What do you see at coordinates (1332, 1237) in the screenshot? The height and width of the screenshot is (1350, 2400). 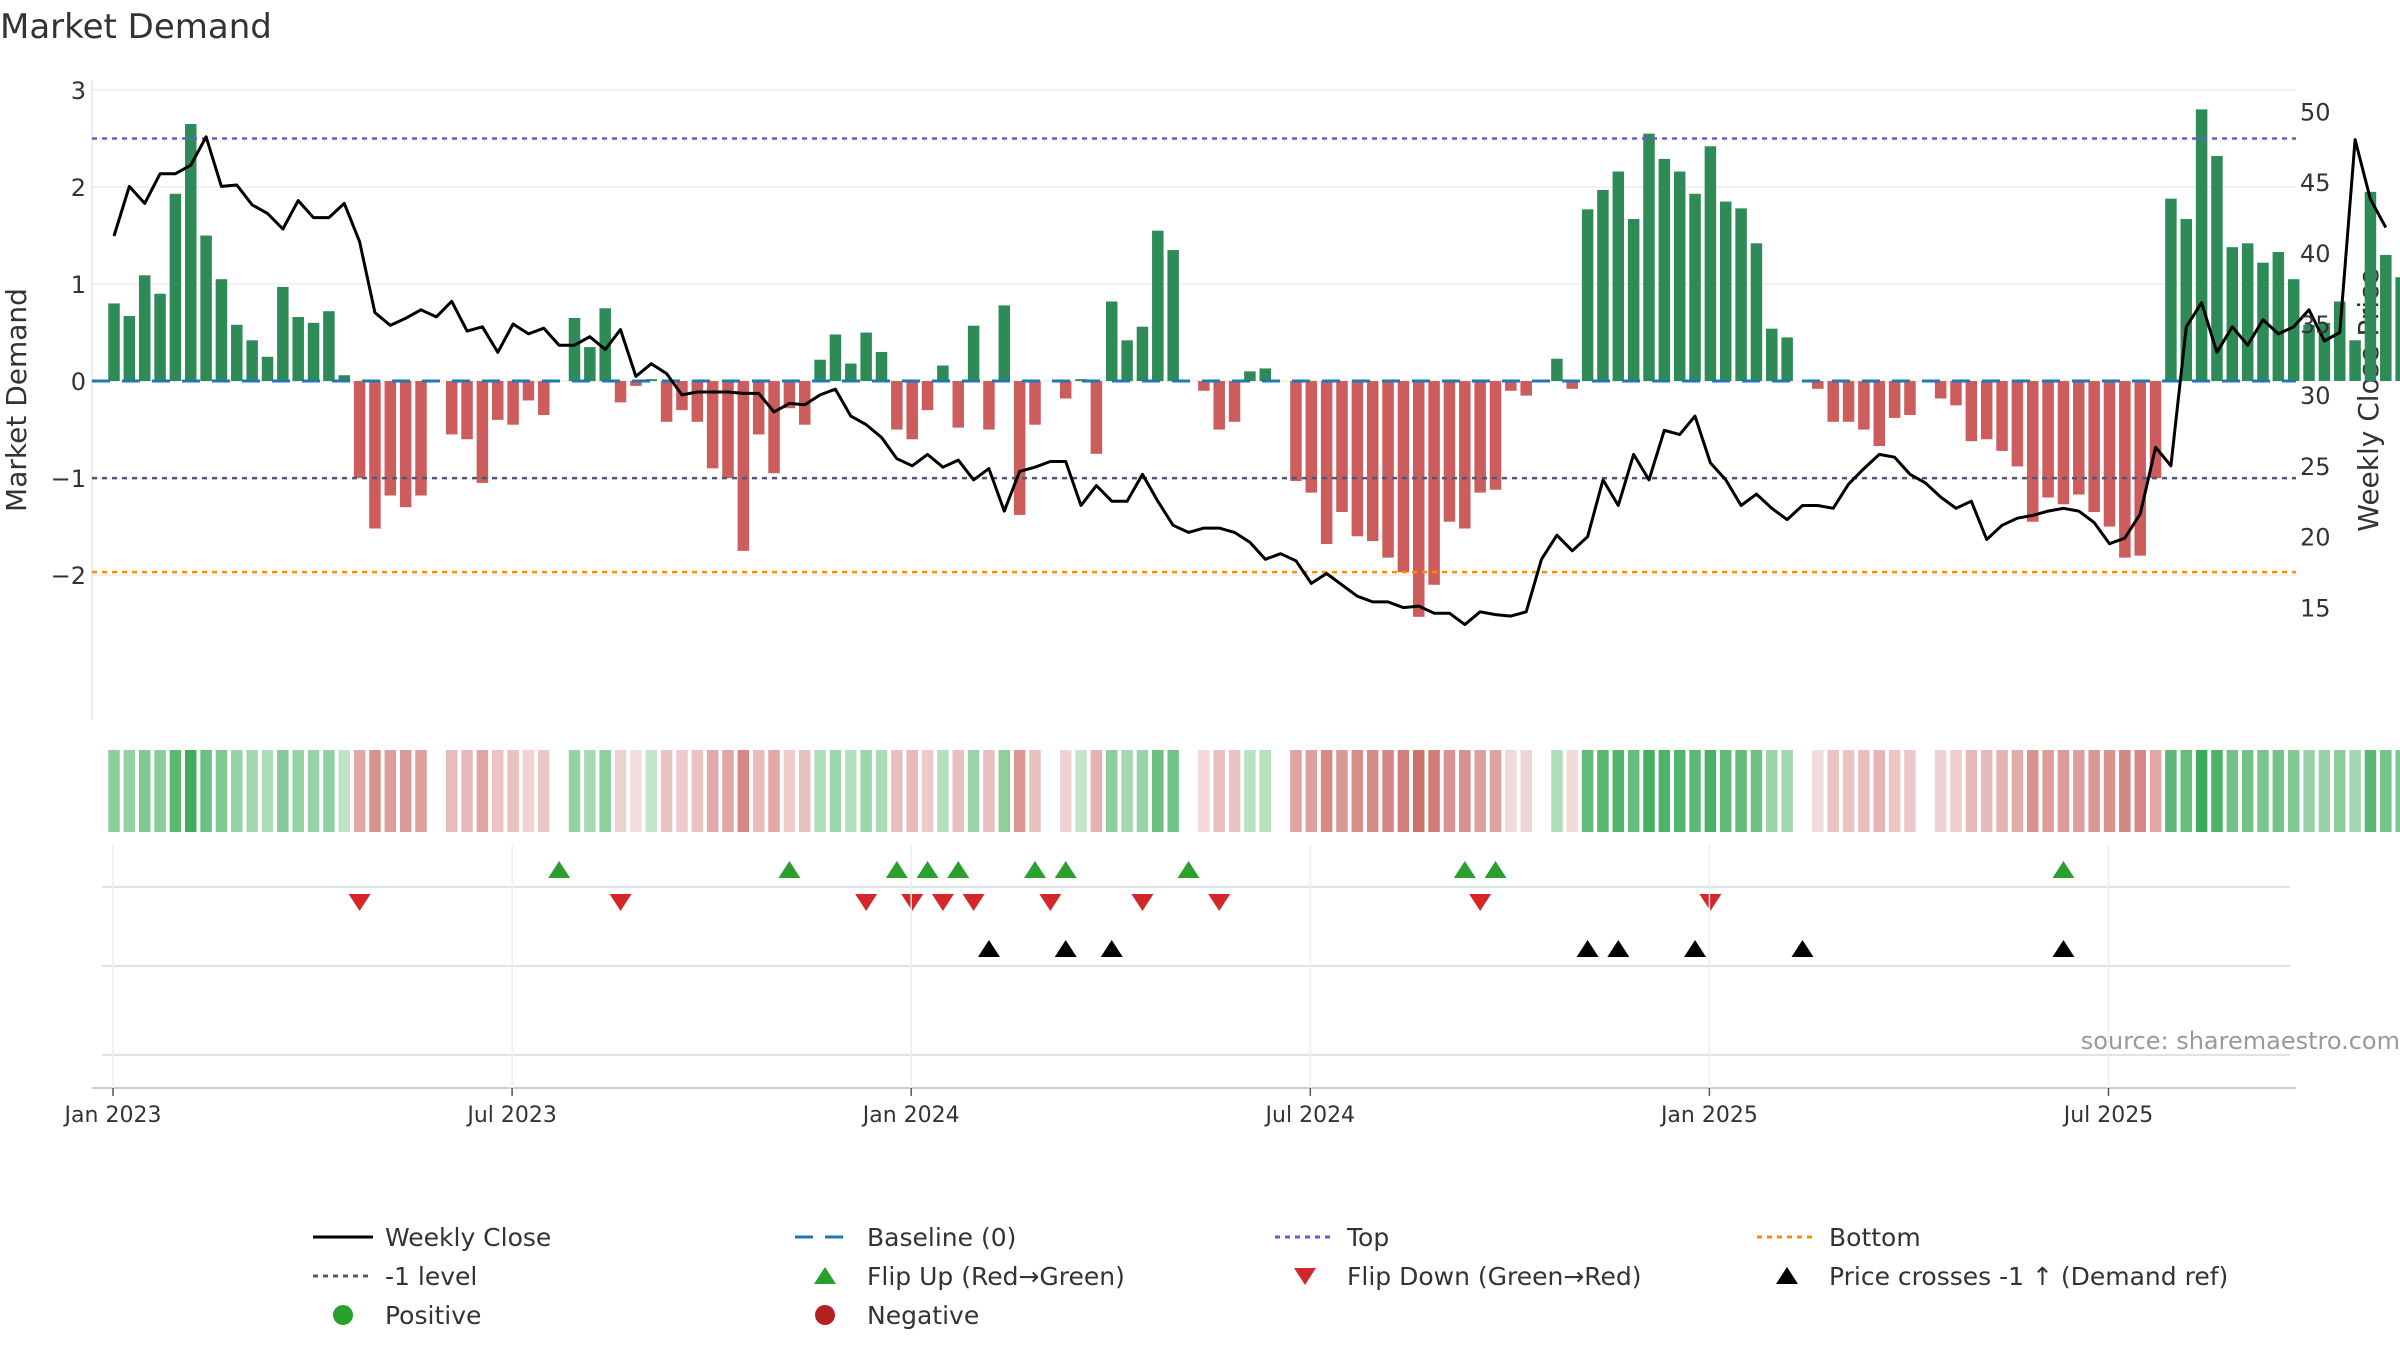 I see `legend-item: Top` at bounding box center [1332, 1237].